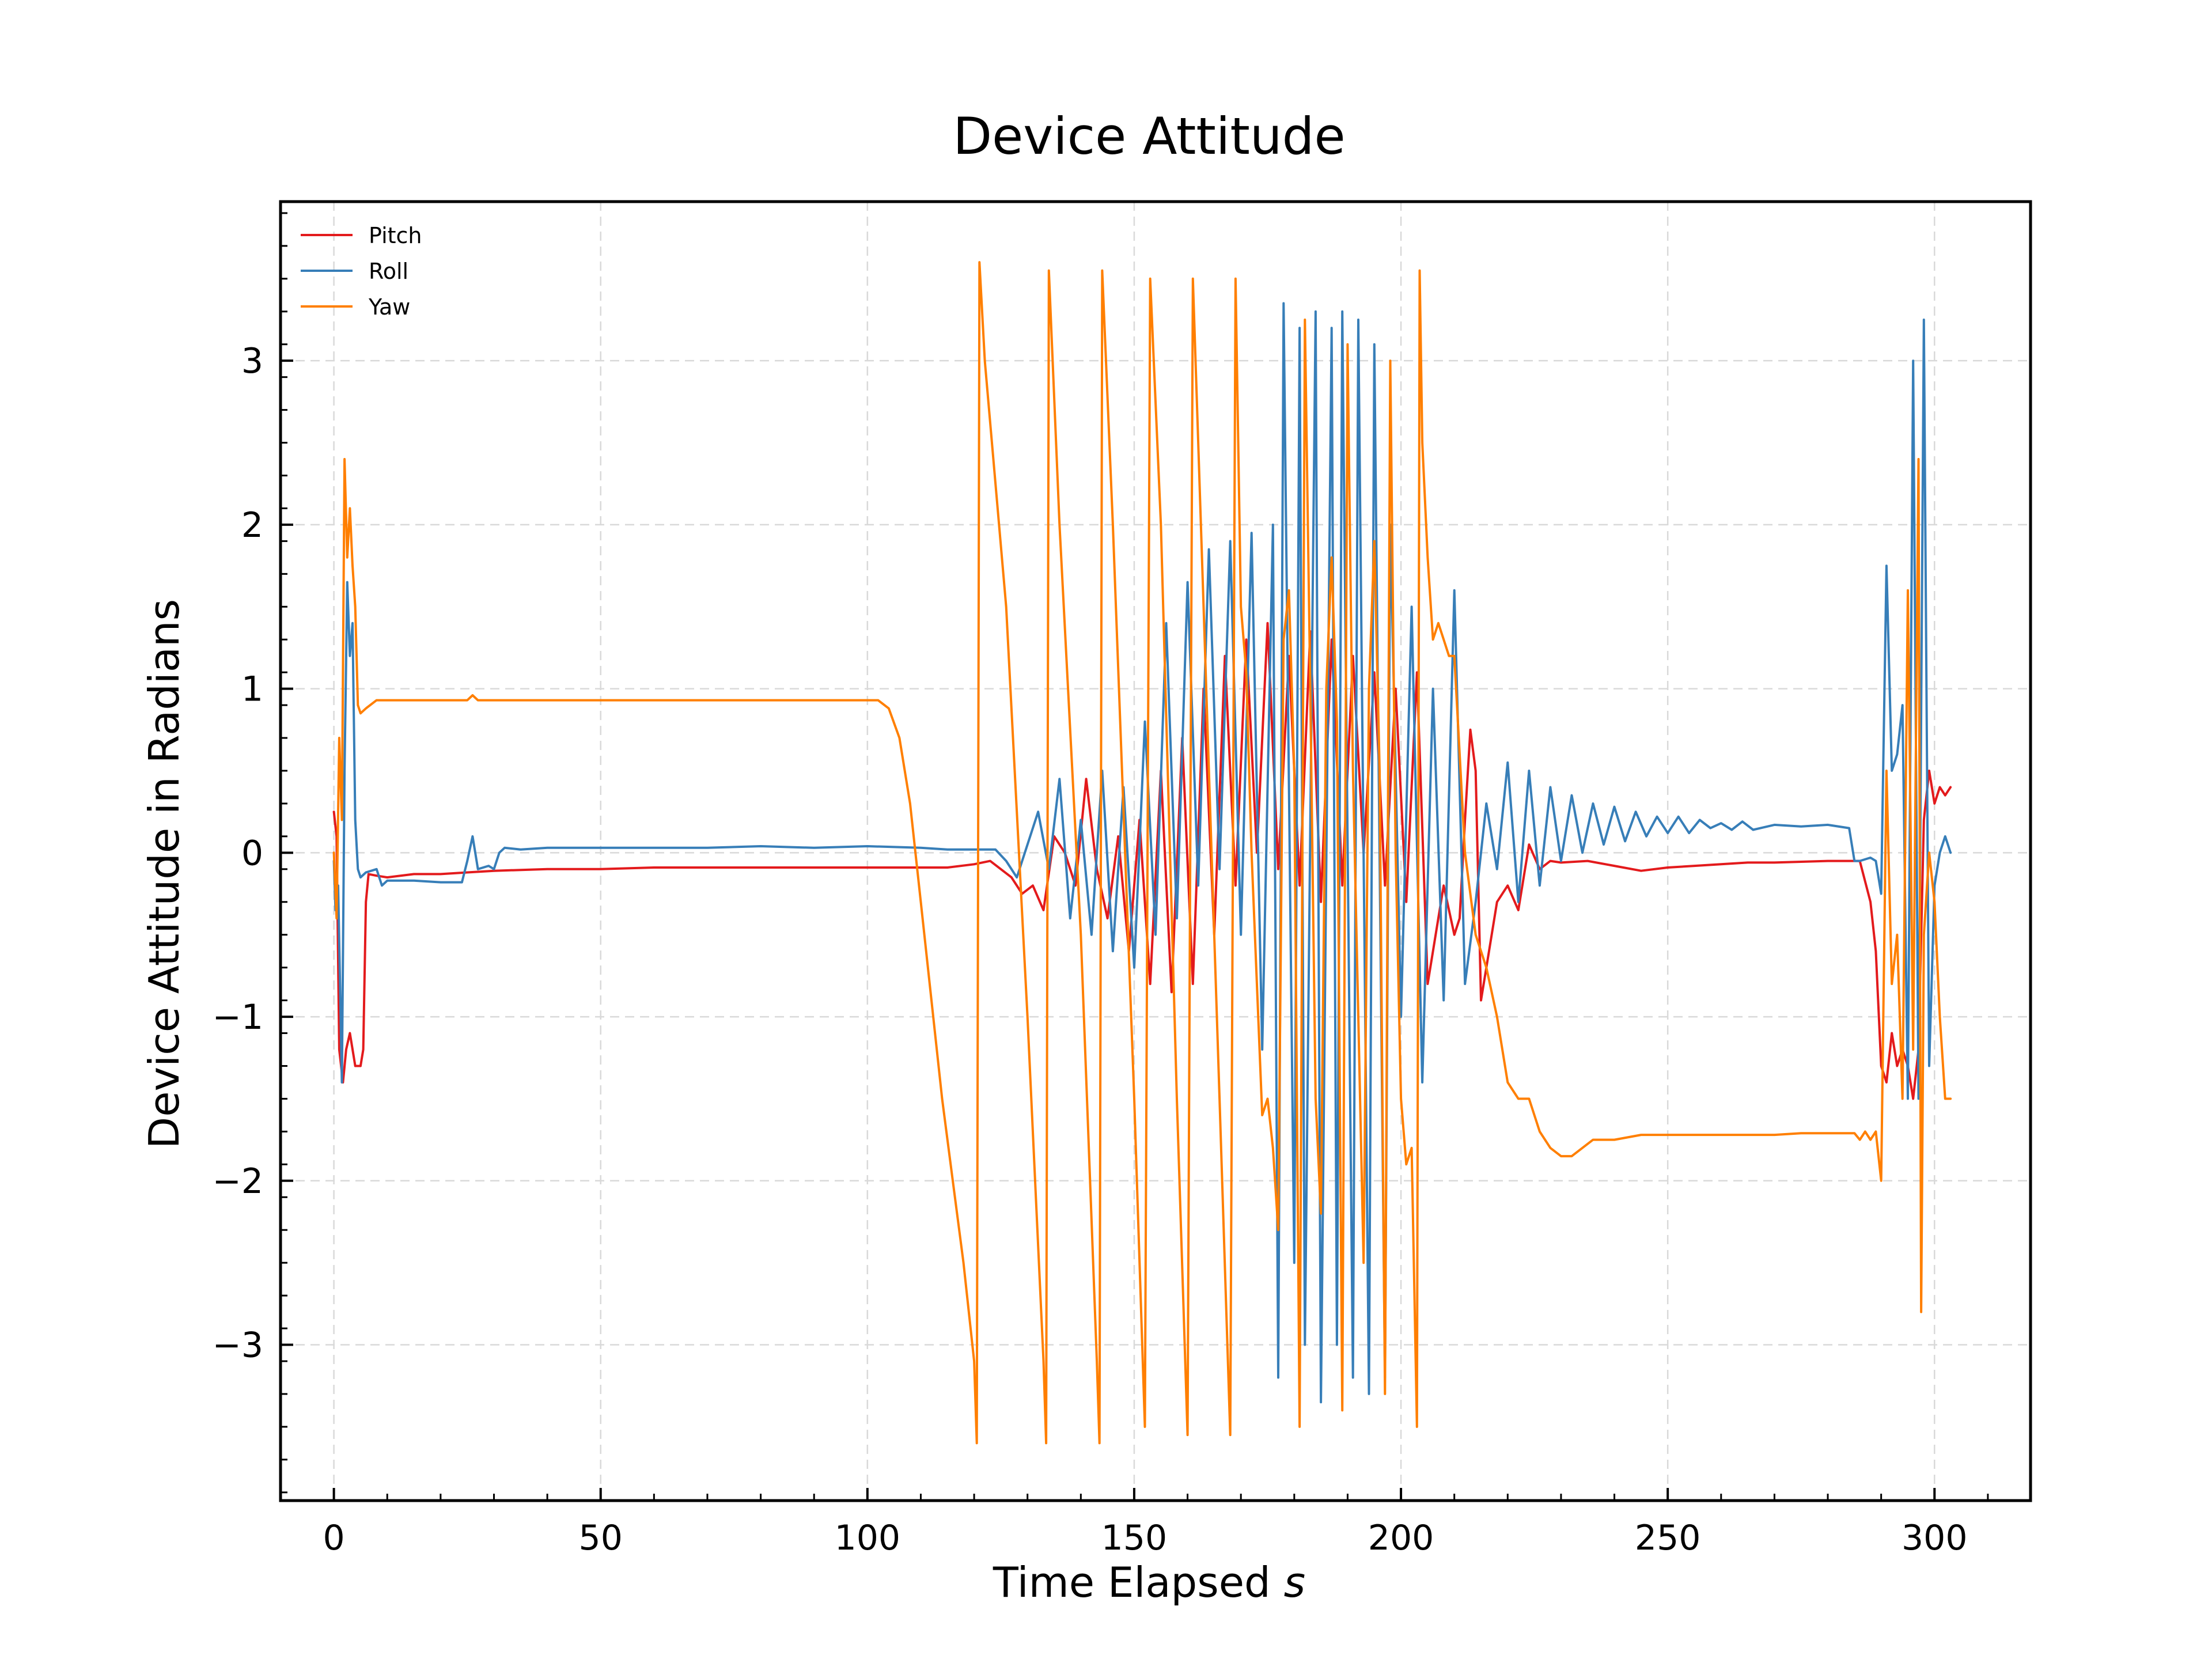 The image size is (2212, 1659). What do you see at coordinates (252, 853) in the screenshot?
I see `y-tick-label: 0` at bounding box center [252, 853].